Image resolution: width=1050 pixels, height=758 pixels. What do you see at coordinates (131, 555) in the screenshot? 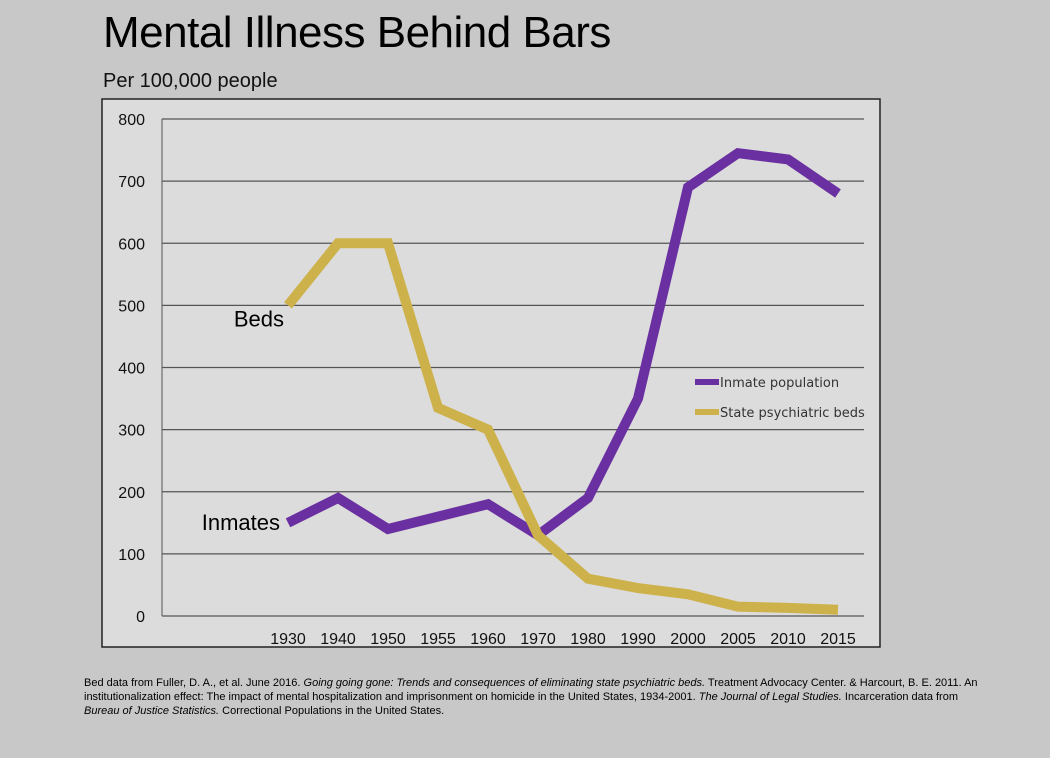
I see `y-tick-label: 100` at bounding box center [131, 555].